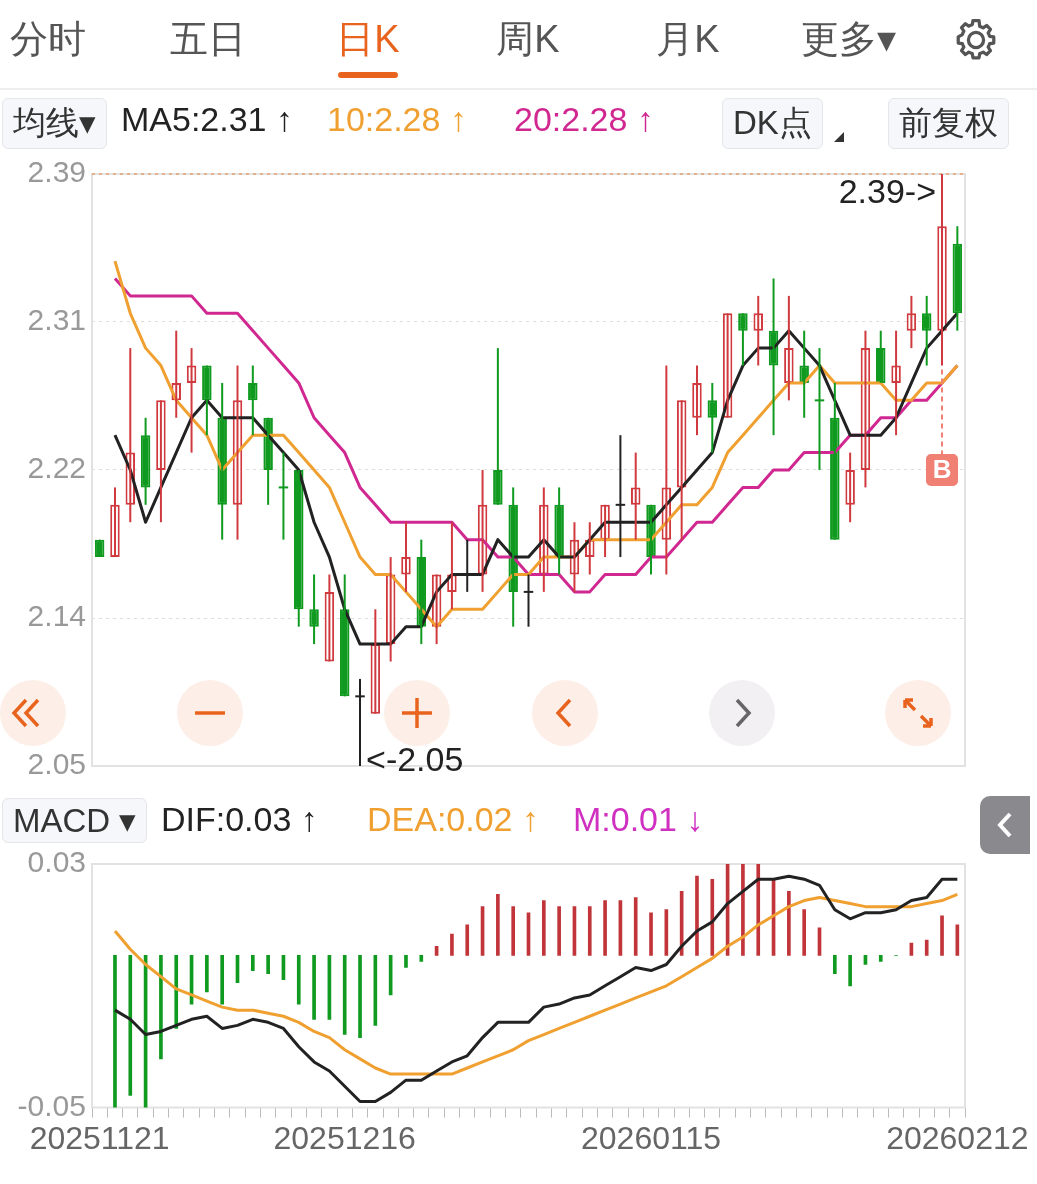 The image size is (1037, 1184). I want to click on annotation: 2.39->, so click(887, 191).